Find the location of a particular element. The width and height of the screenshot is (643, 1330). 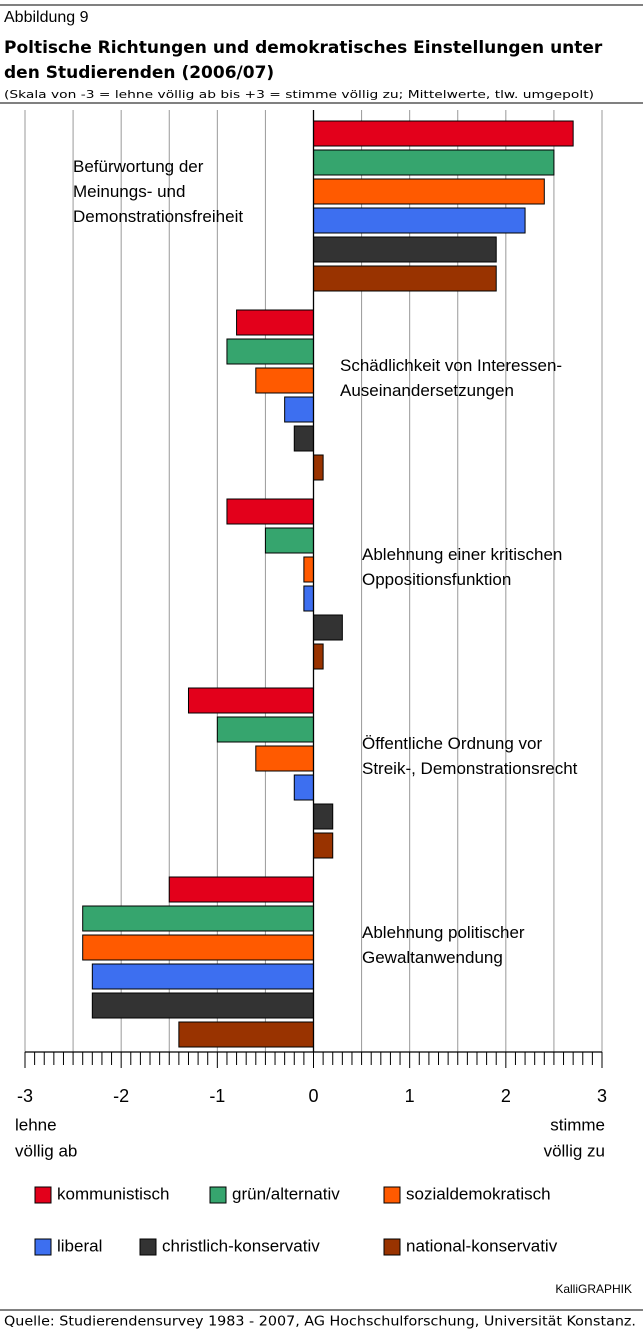

x-tick-label: 0 is located at coordinates (313, 1096).